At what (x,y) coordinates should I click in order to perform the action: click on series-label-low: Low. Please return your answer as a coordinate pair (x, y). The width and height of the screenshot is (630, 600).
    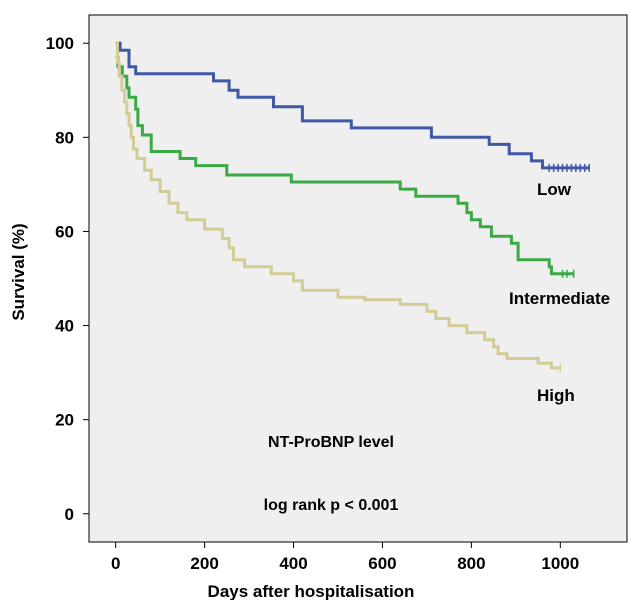
    Looking at the image, I should click on (554, 189).